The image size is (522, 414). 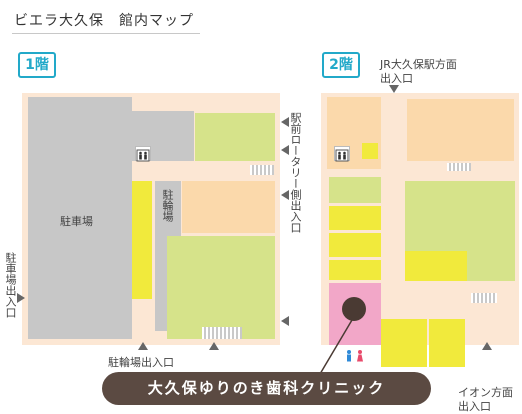 I want to click on floor-1-badge: 1階, so click(x=37, y=65).